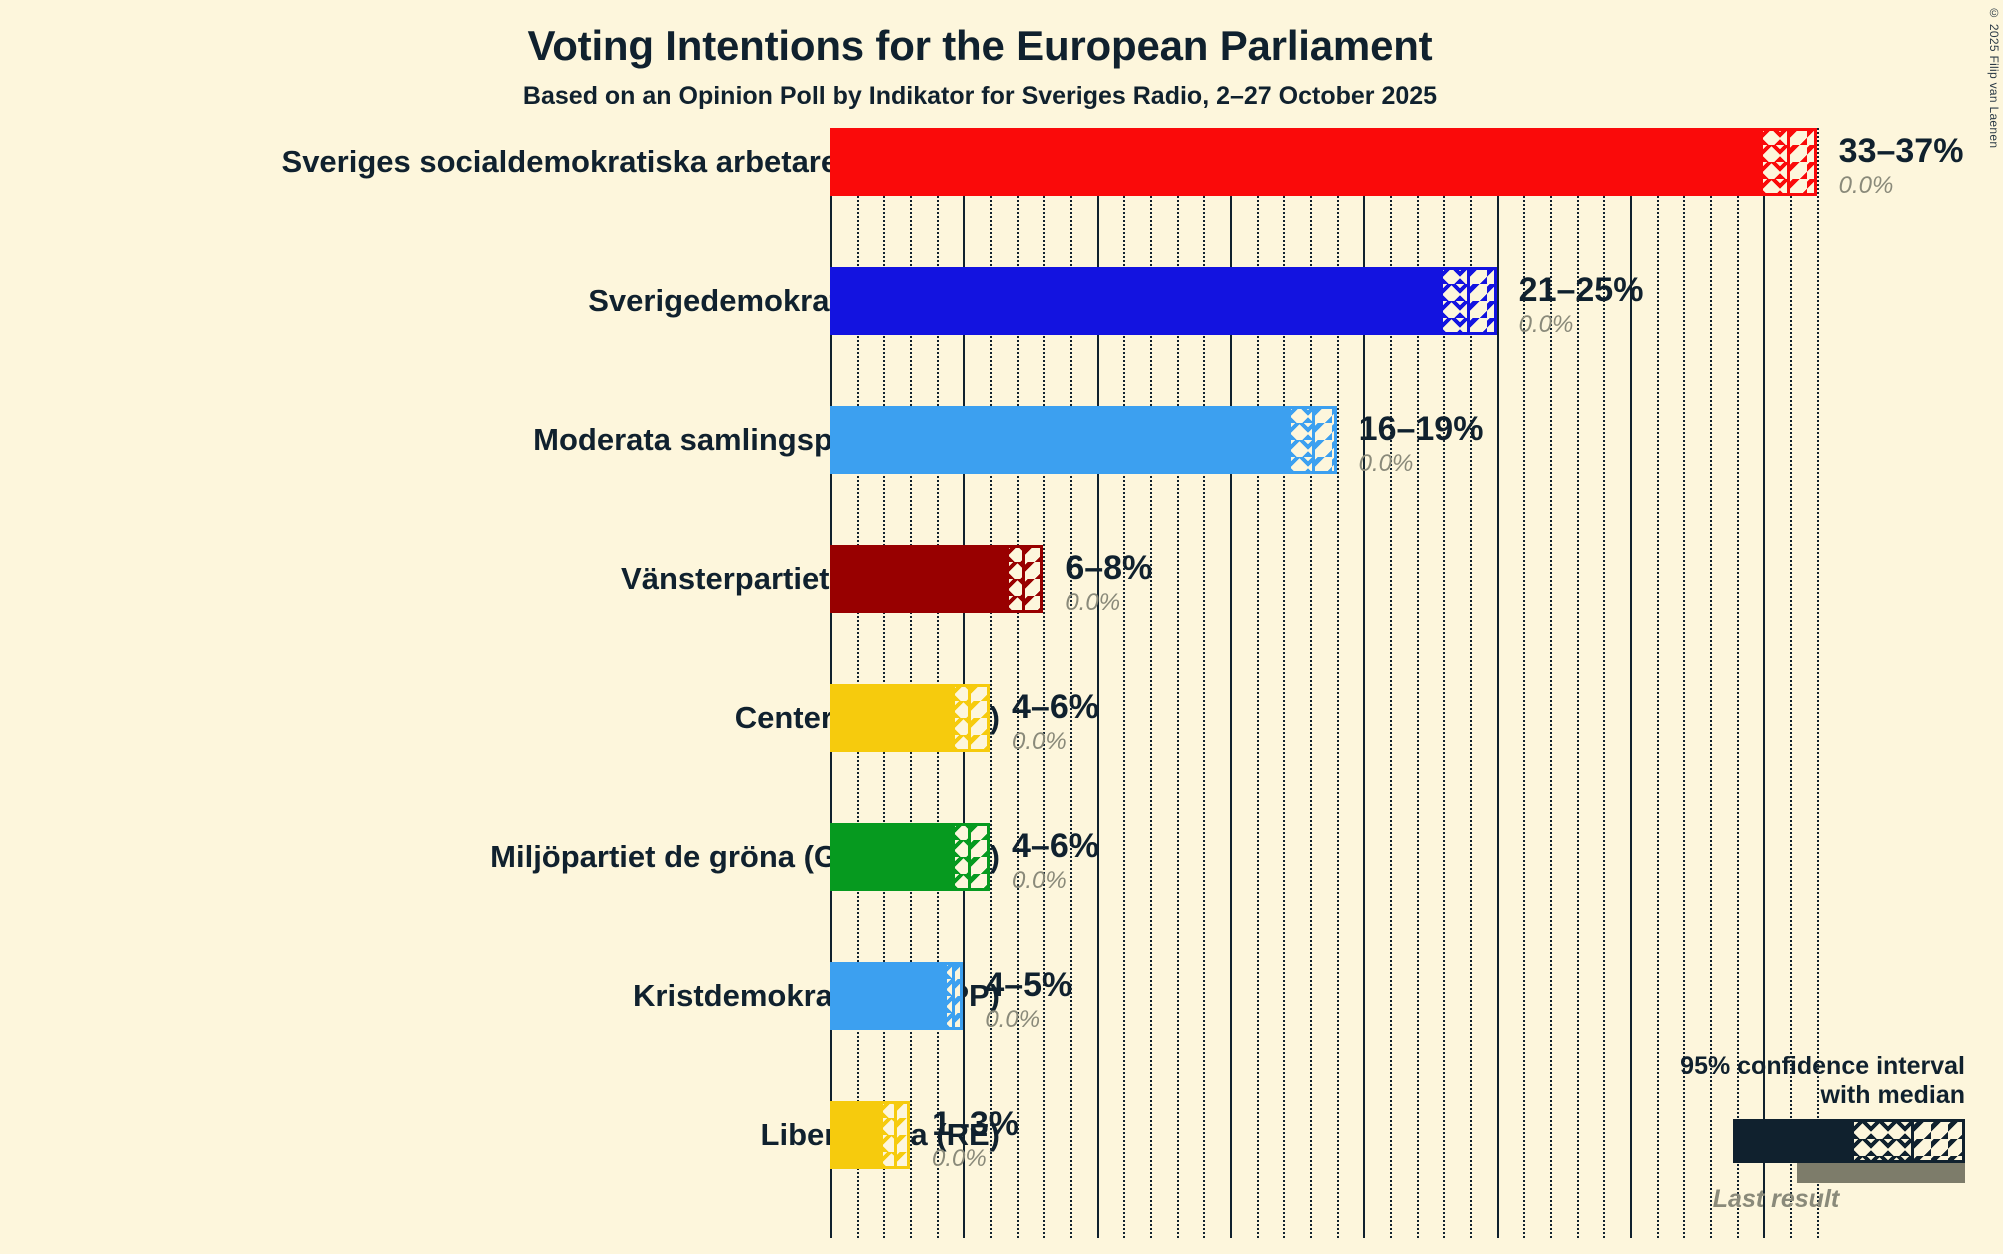 Image resolution: width=2003 pixels, height=1254 pixels. Describe the element at coordinates (1295, 1136) in the screenshot. I see `bar-row: Liberalerna (RE)1–3%0.0%` at that location.